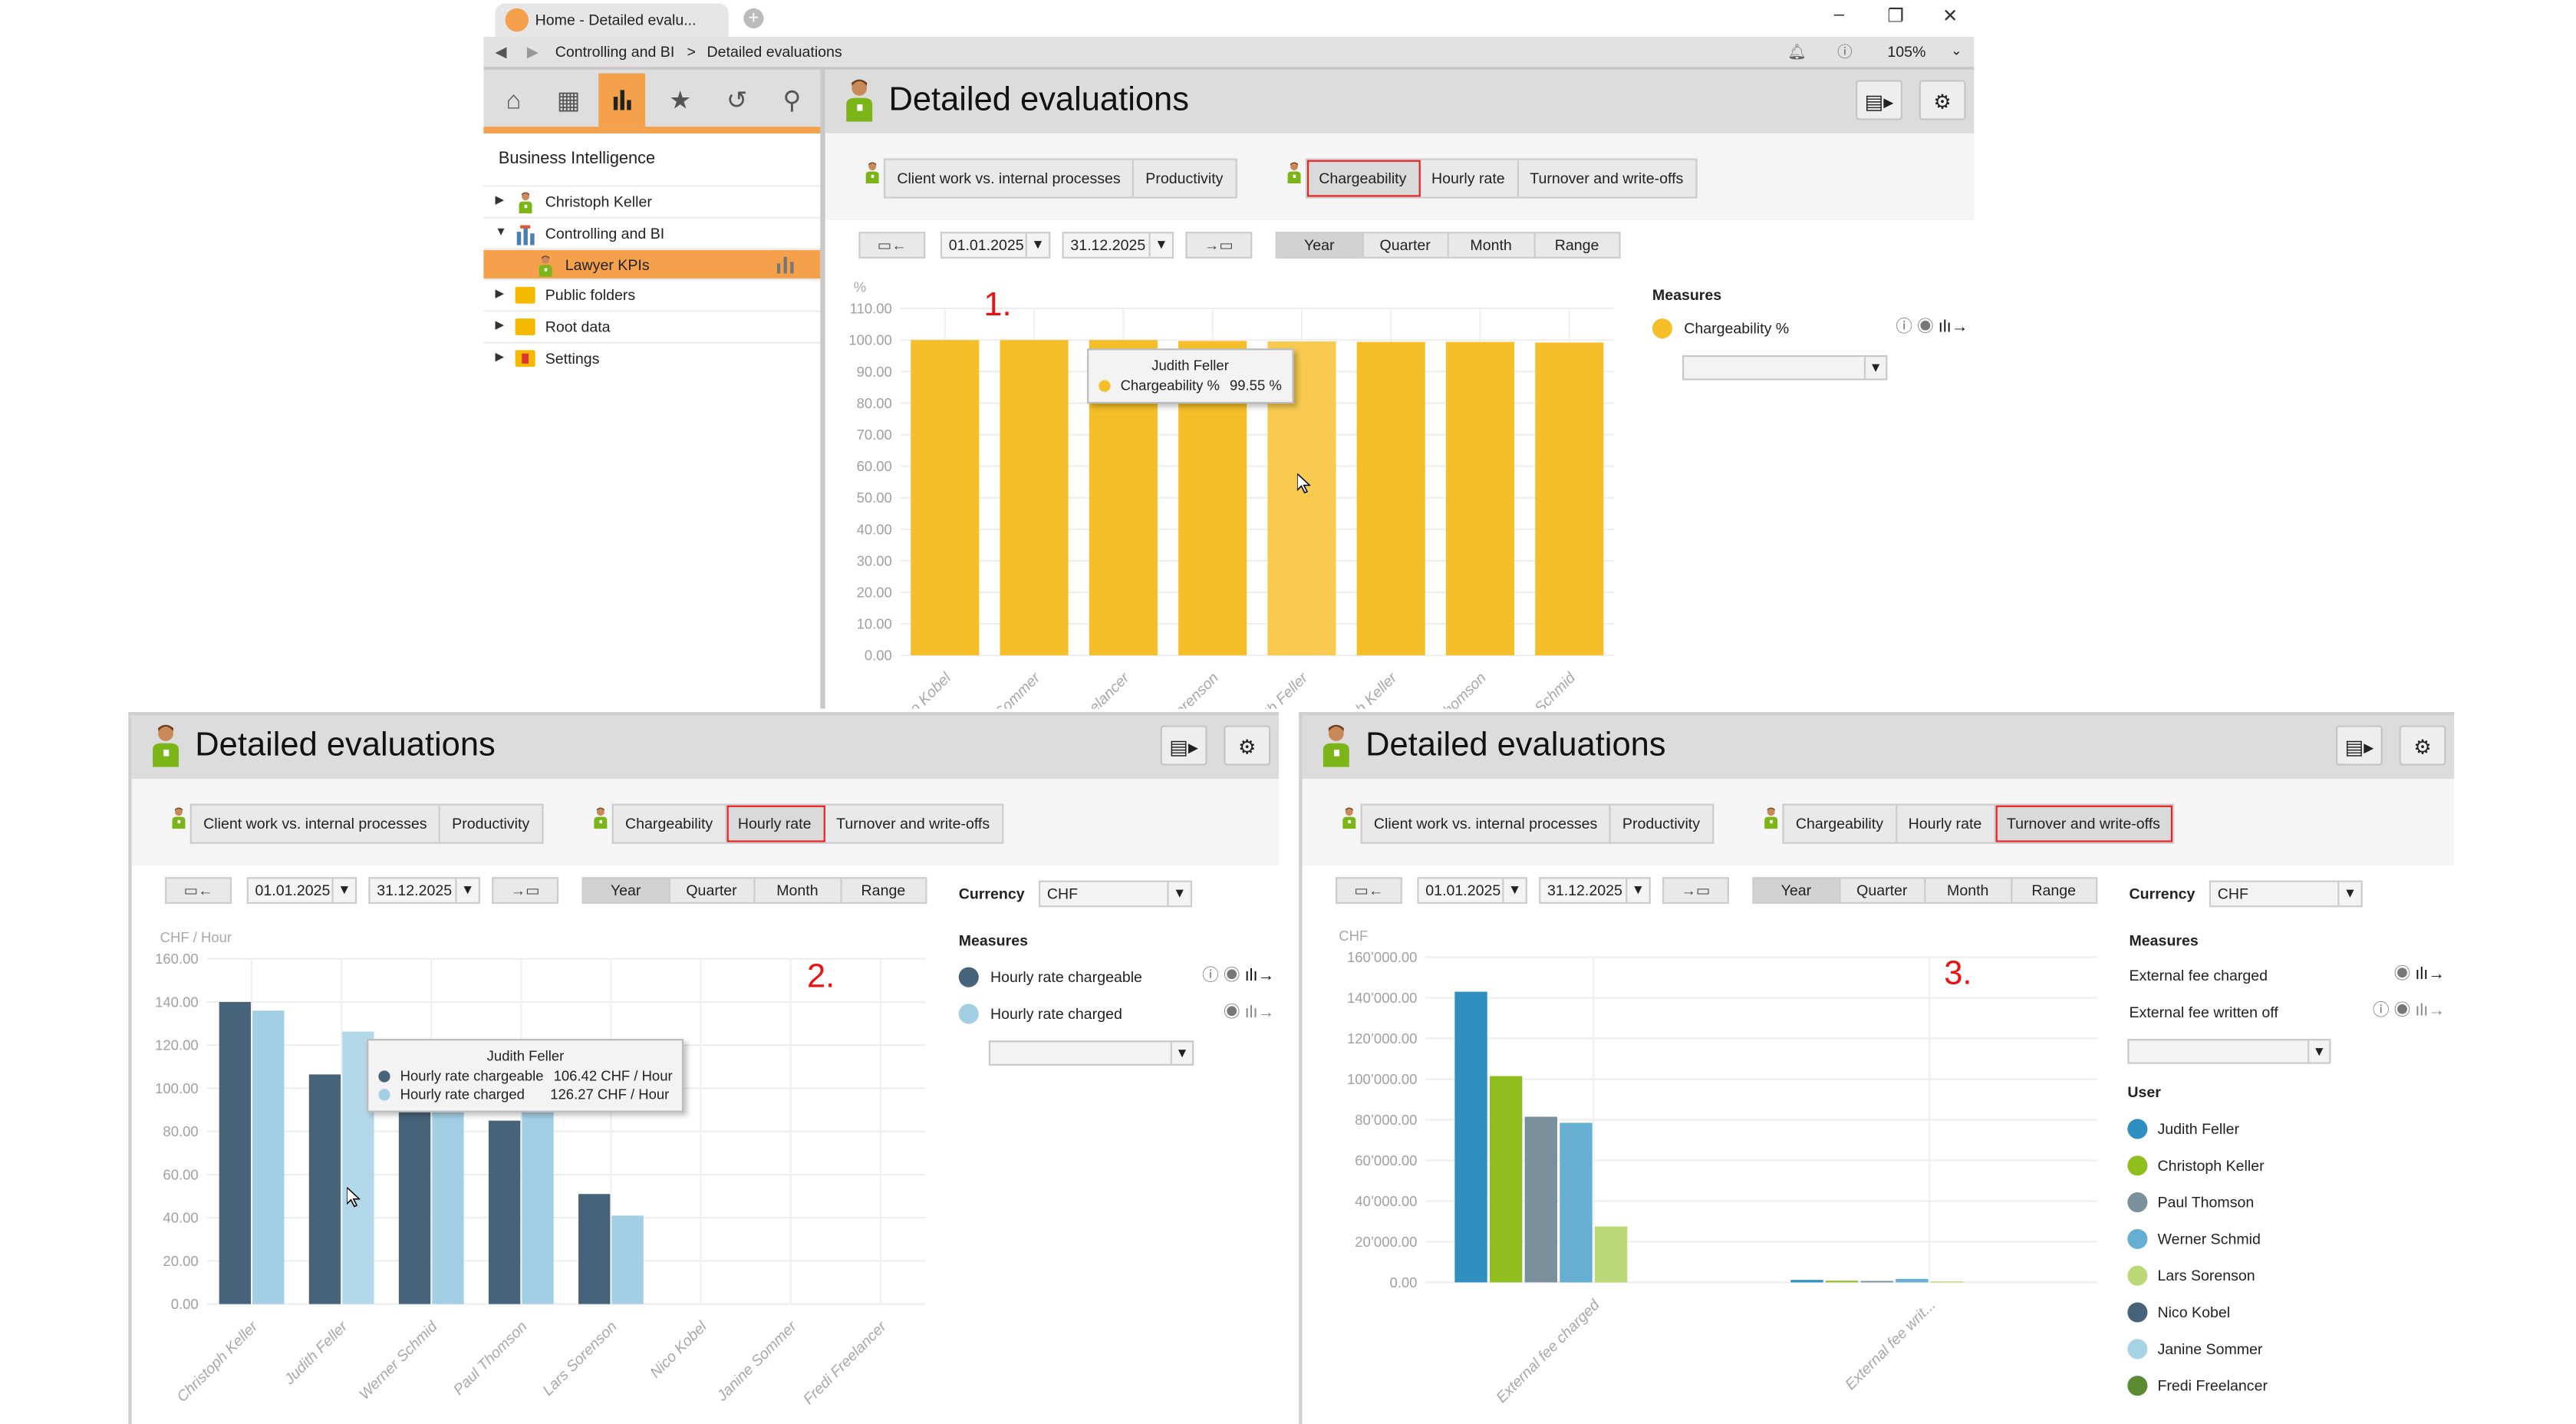  Describe the element at coordinates (652, 357) in the screenshot. I see `tree-item: ▶ Settings` at that location.